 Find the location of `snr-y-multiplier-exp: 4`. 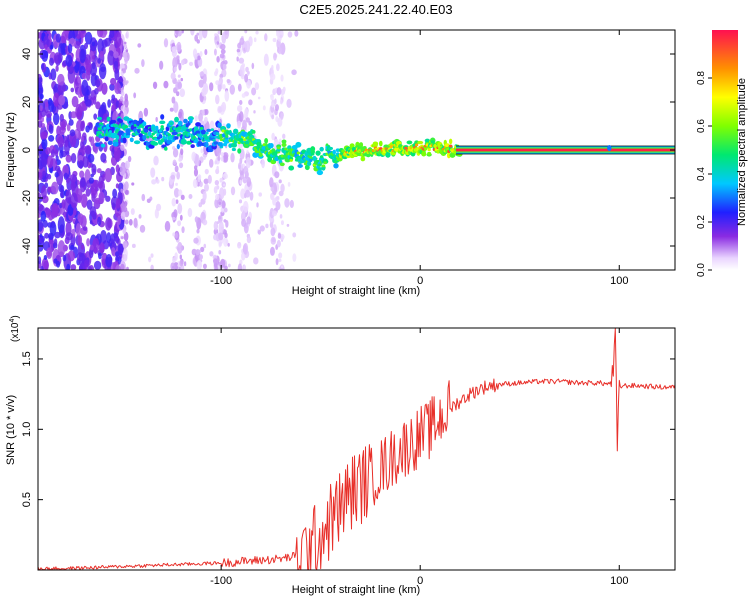

snr-y-multiplier-exp: 4 is located at coordinates (12, 321).